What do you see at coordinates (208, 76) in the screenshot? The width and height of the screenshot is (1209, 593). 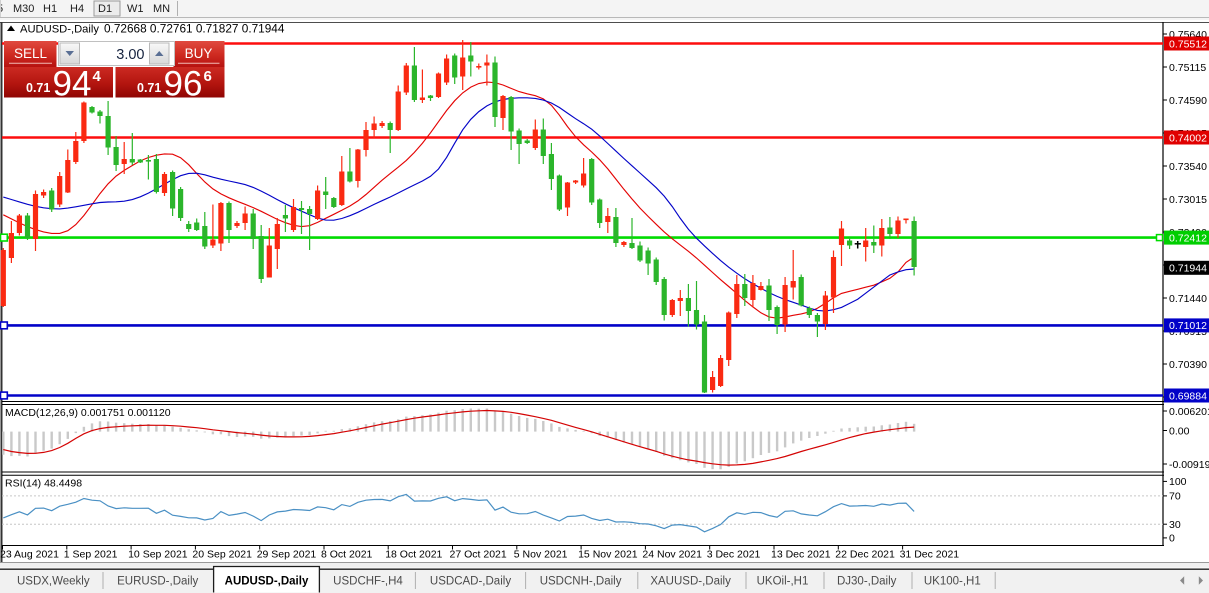 I see `svg-text: 6` at bounding box center [208, 76].